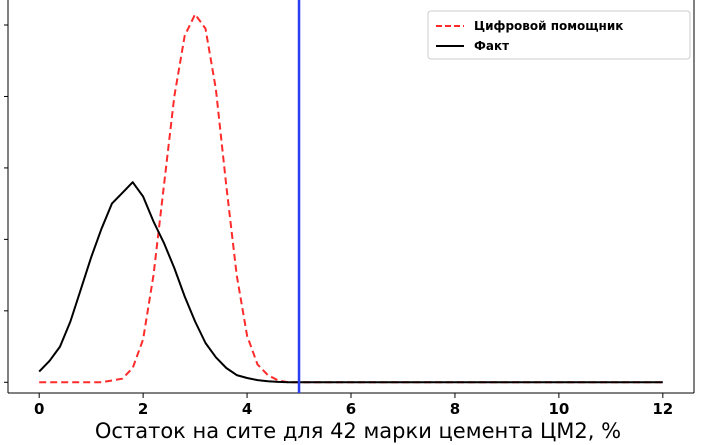  Describe the element at coordinates (548, 26) in the screenshot. I see `legend-label: Цифровой помощник` at that location.